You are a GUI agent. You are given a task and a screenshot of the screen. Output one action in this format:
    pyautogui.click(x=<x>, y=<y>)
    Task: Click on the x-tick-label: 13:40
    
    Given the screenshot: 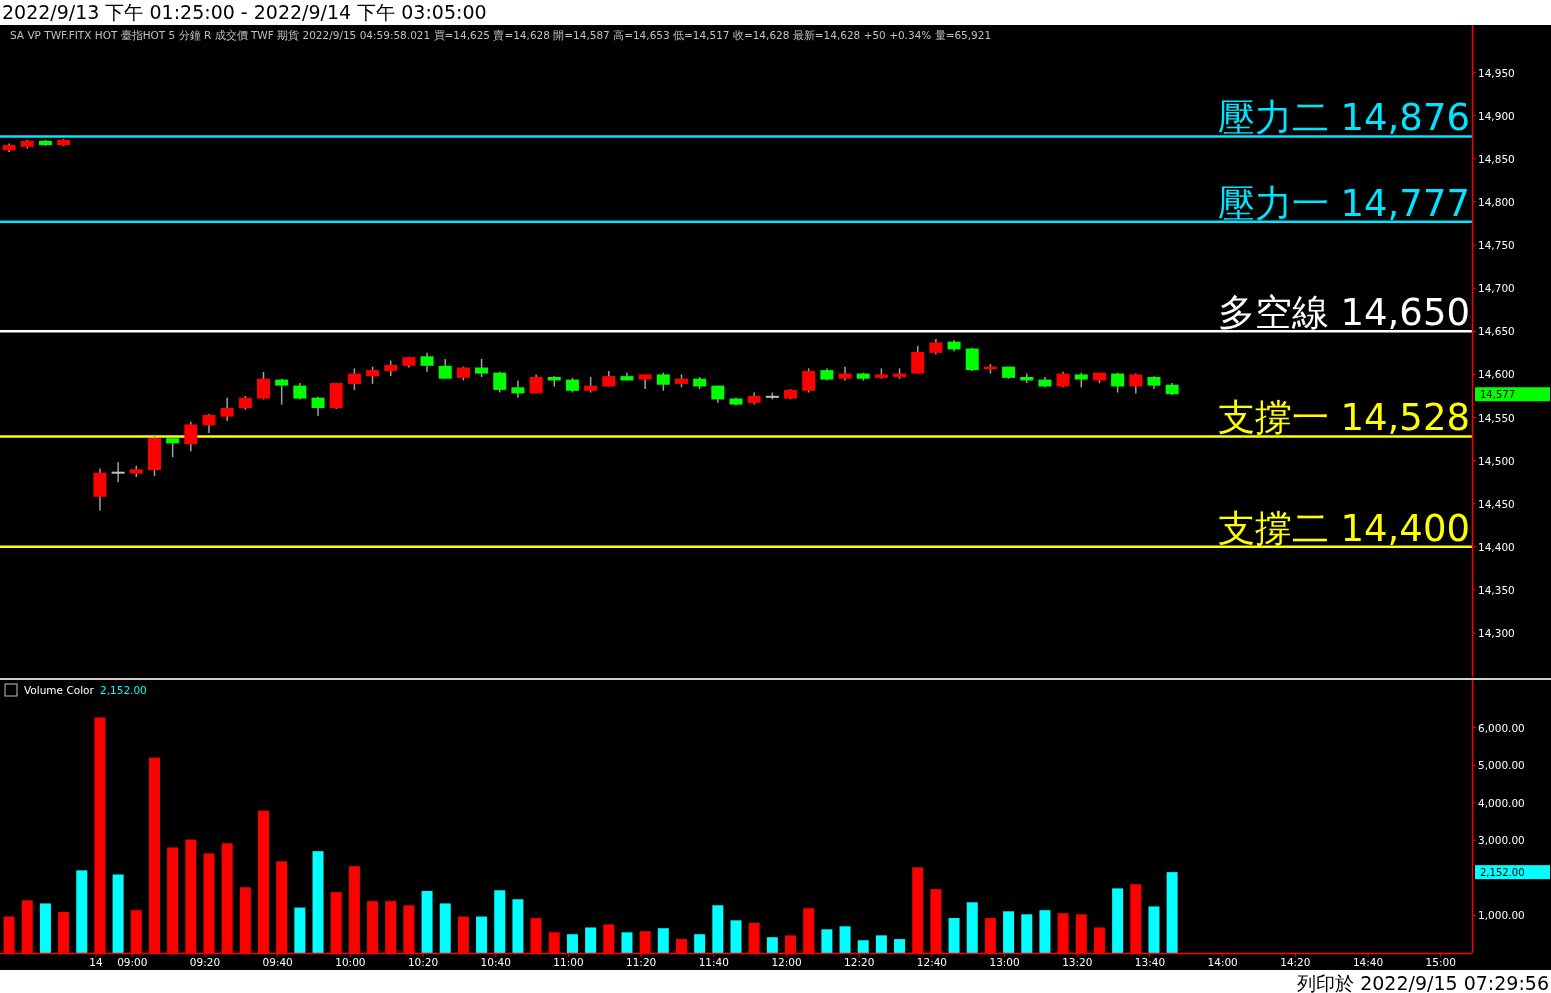 What is the action you would take?
    pyautogui.click(x=1150, y=962)
    